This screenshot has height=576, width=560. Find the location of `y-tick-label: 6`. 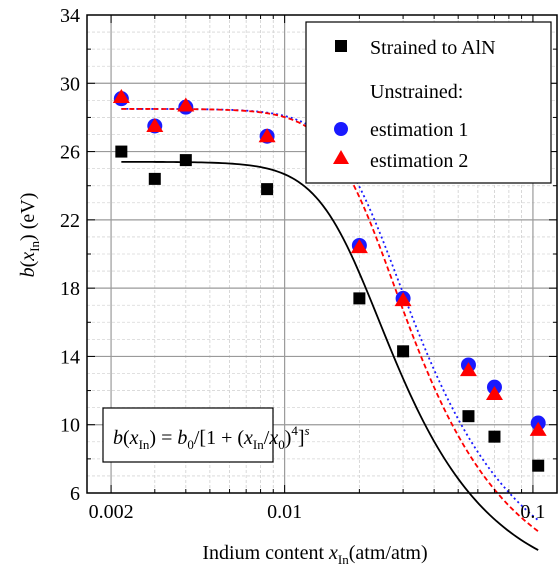

y-tick-label: 6 is located at coordinates (75, 494).